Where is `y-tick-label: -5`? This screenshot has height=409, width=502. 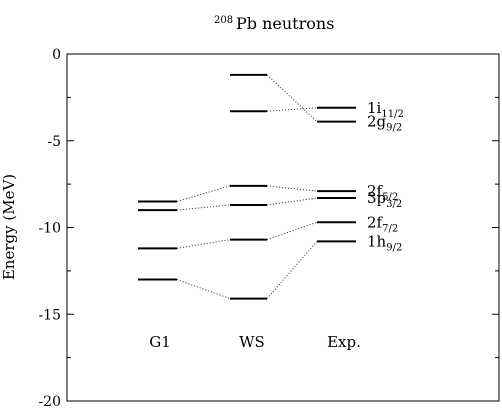
y-tick-label: -5 is located at coordinates (54, 142).